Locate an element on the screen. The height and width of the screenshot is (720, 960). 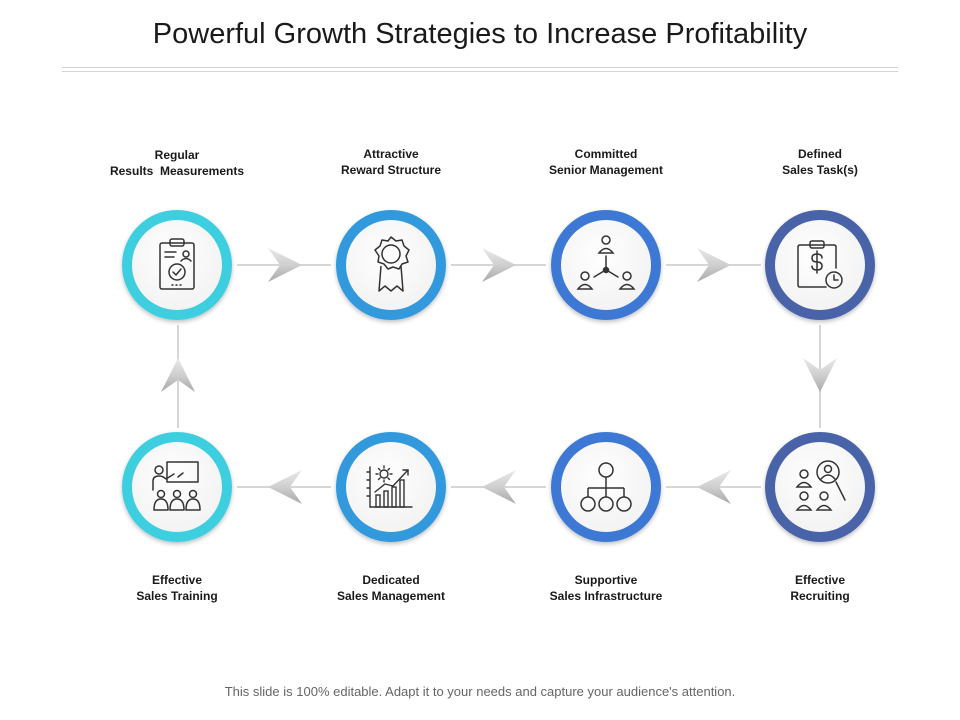
step-node-supportive-infrastructure is located at coordinates (606, 487).